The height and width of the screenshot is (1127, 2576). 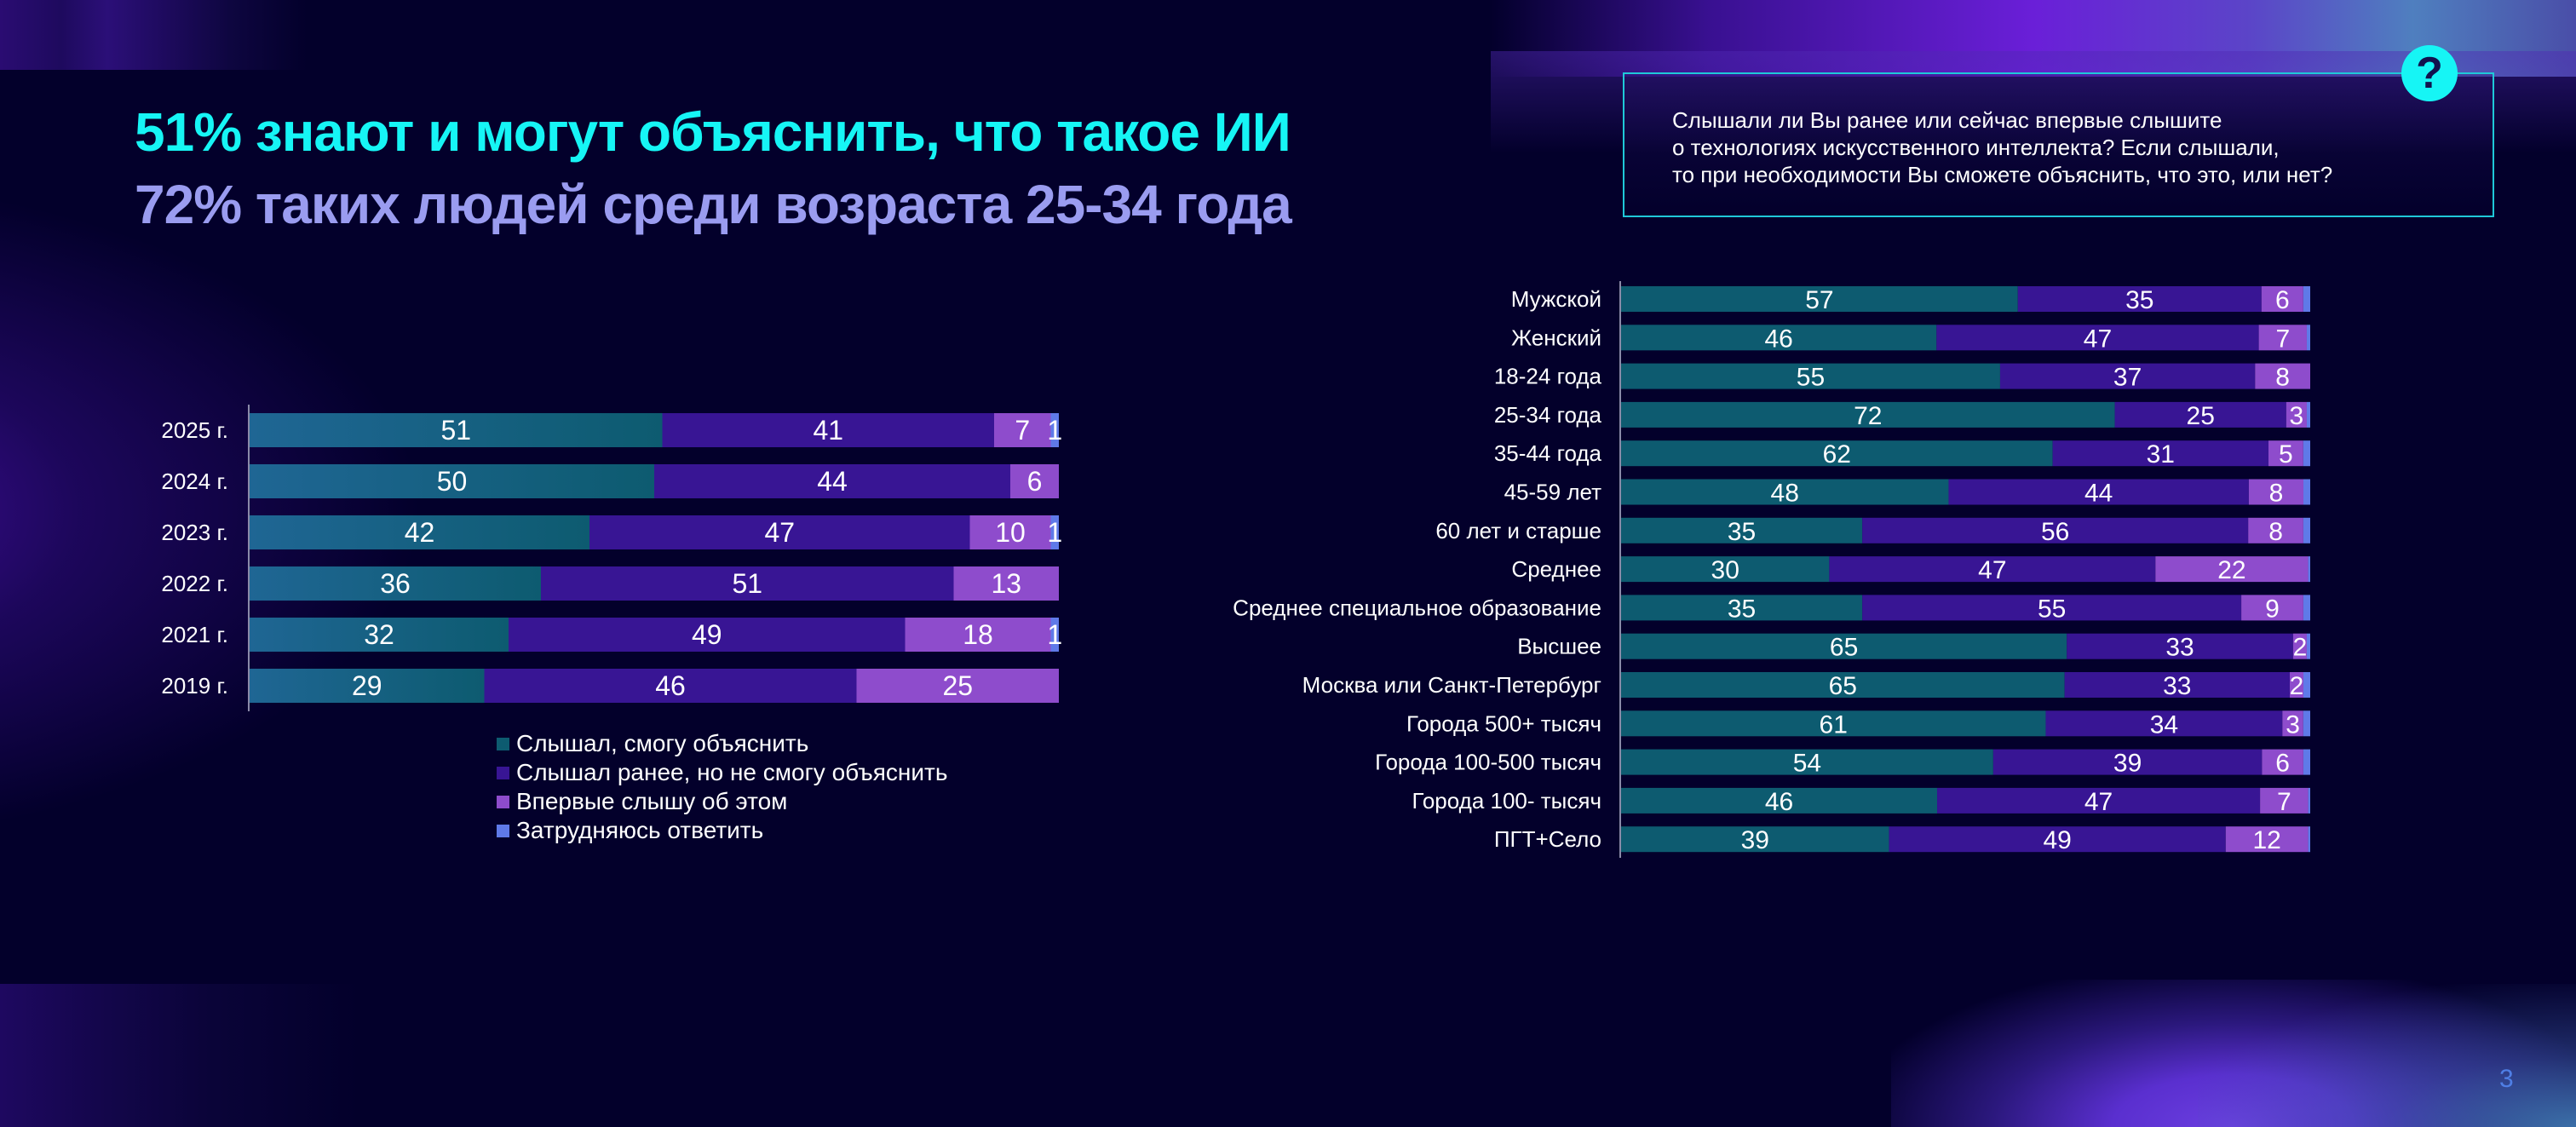 I want to click on bar-row: 2021 г. 32 49 18 1, so click(x=612, y=635).